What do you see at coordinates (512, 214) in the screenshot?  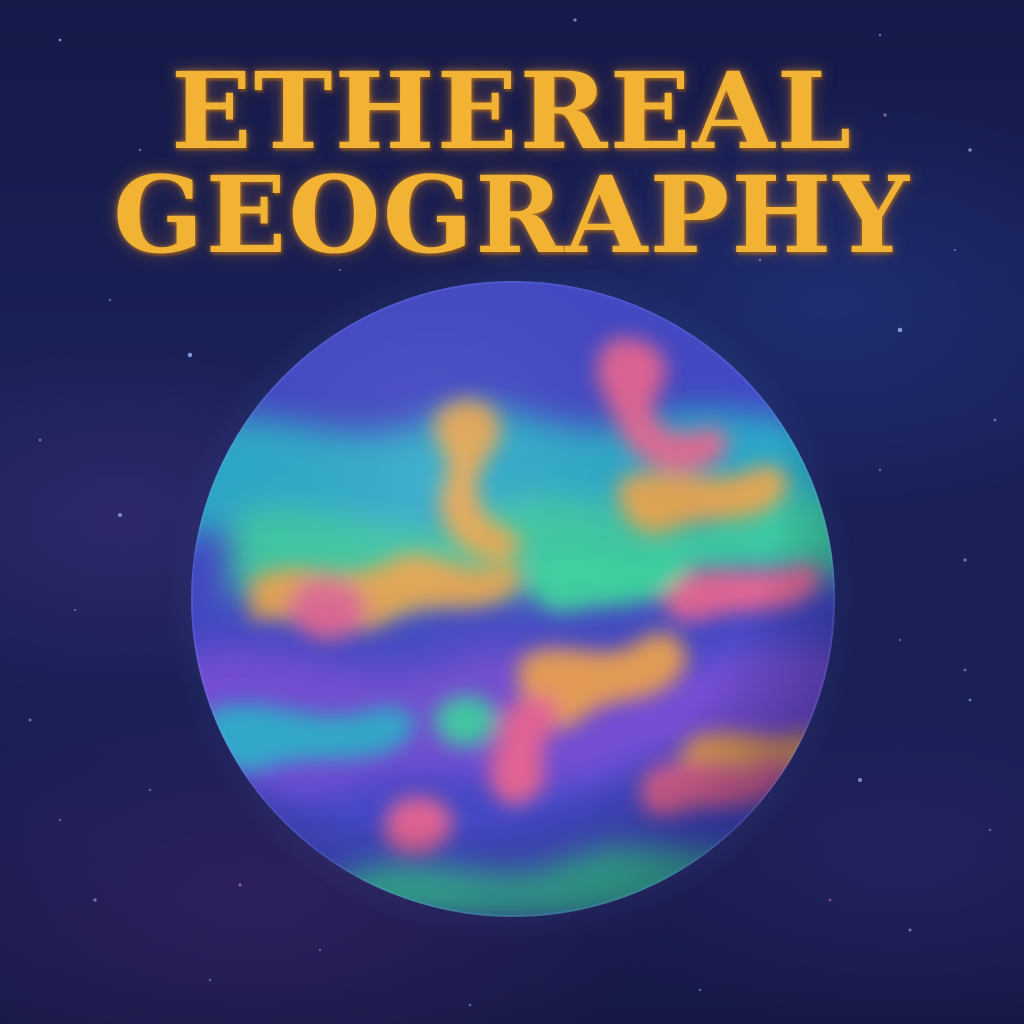 I see `title-line-geography: GEOGRAPHY` at bounding box center [512, 214].